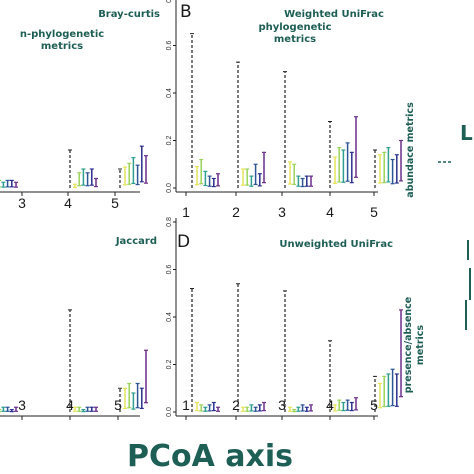 The height and width of the screenshot is (474, 474). I want to click on x-axis-title: PCoA axis, so click(210, 456).